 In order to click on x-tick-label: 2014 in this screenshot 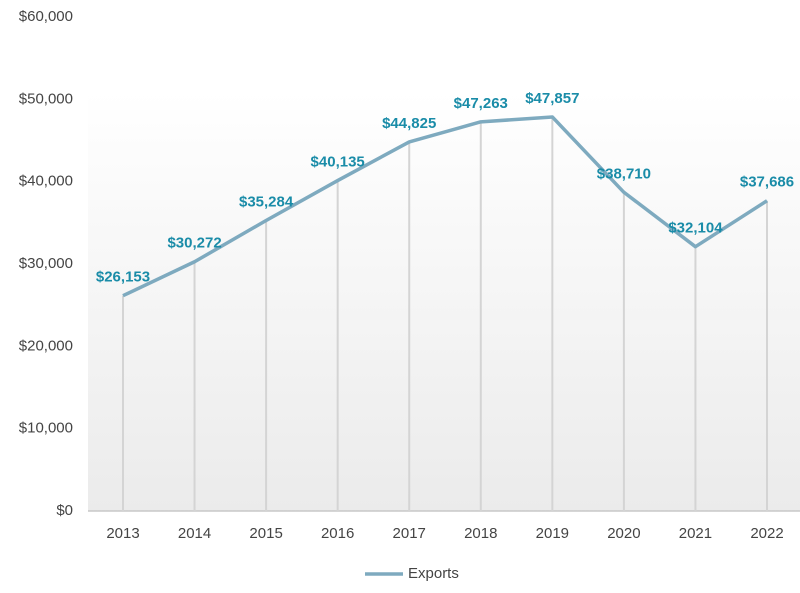, I will do `click(194, 533)`.